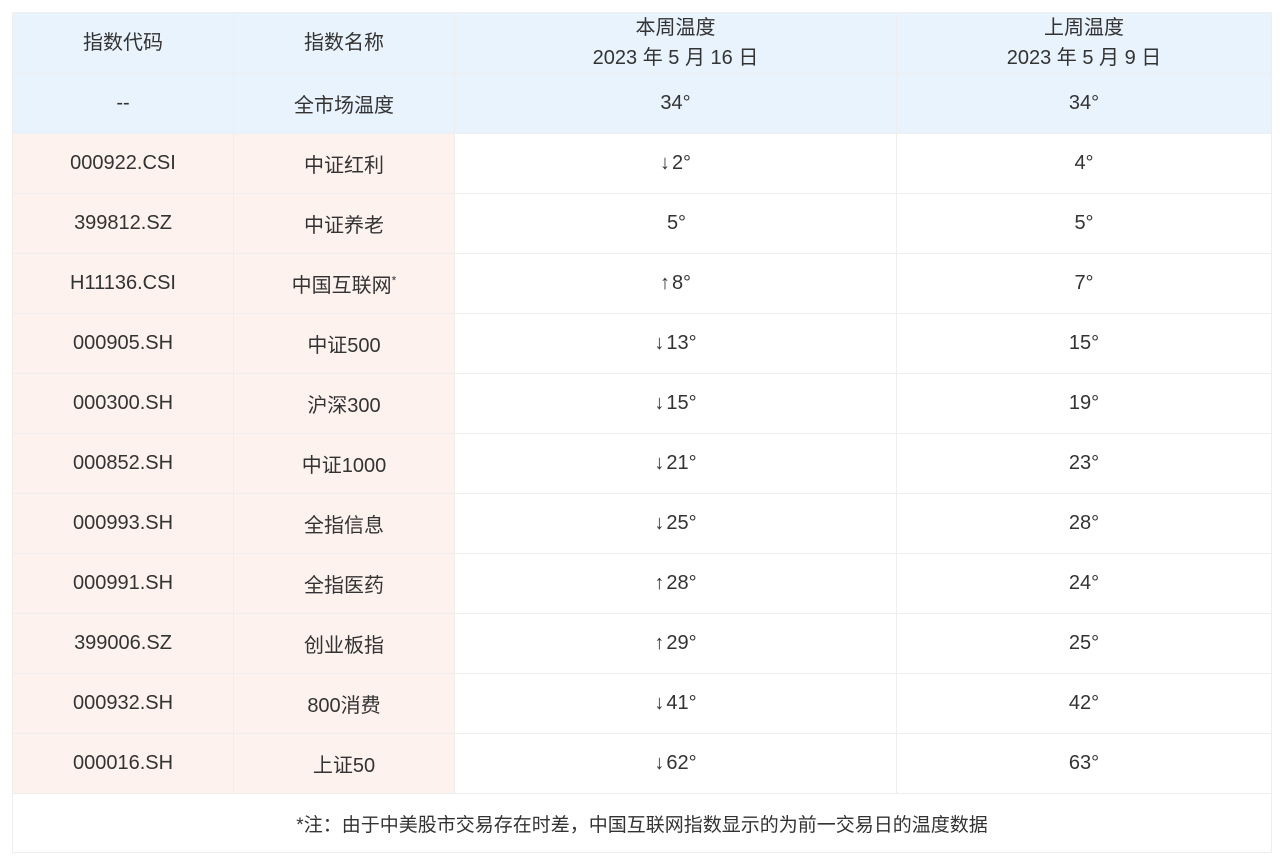 The width and height of the screenshot is (1280, 857). I want to click on index-name-text: 上证50, so click(344, 766).